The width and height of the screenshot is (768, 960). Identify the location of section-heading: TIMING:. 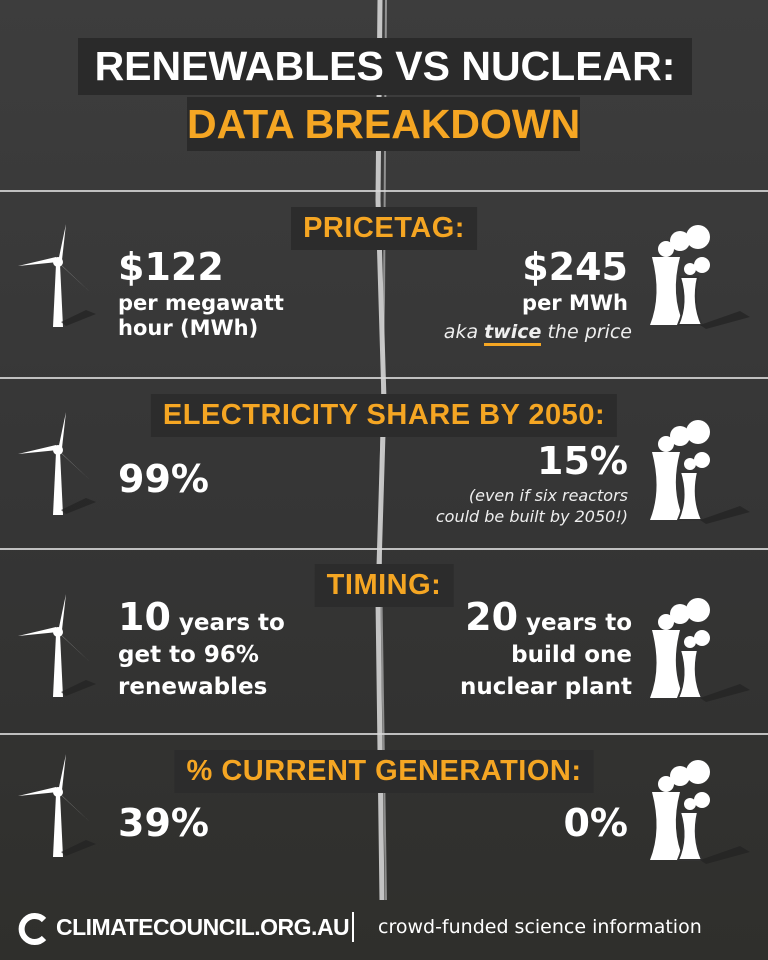
(384, 585).